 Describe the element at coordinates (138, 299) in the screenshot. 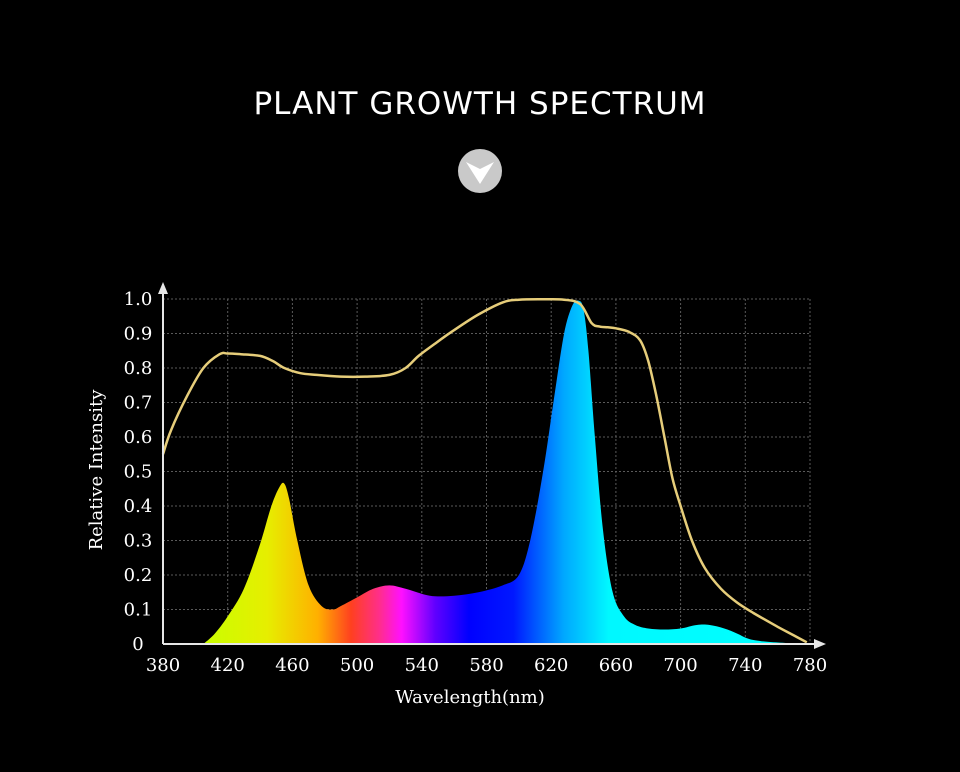

I see `y-tick-label: 1.0` at that location.